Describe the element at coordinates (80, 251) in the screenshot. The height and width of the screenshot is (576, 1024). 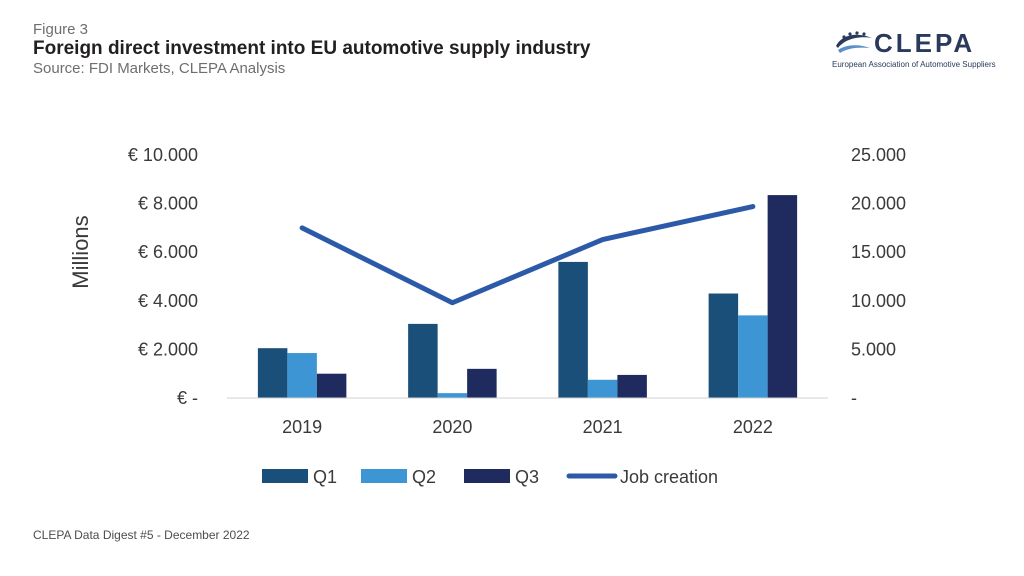
I see `y-axis-label: Millions` at that location.